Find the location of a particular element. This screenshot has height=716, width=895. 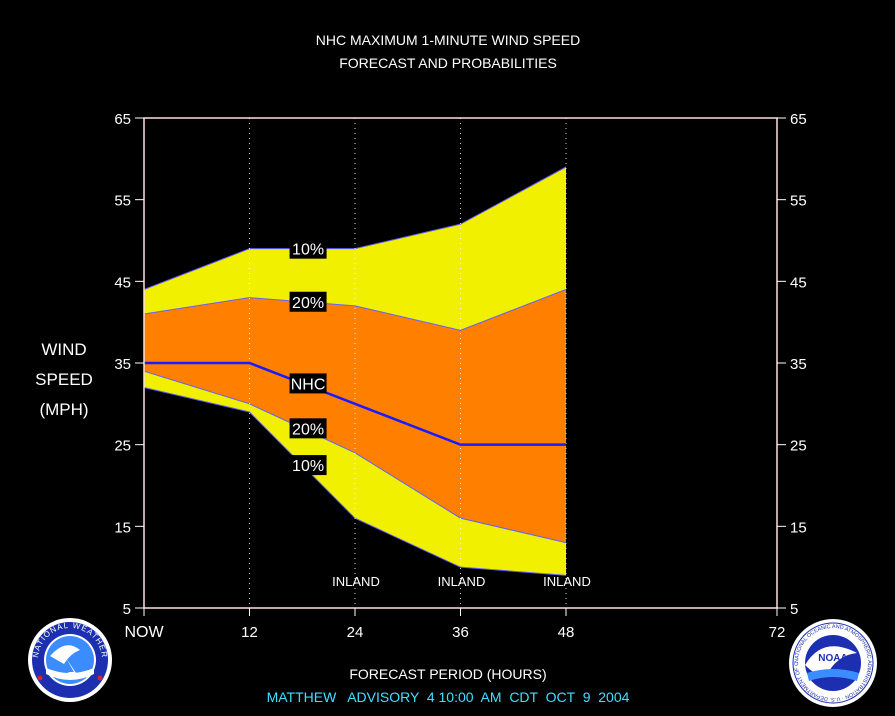

y-tick-label-left: 25 is located at coordinates (122, 446).